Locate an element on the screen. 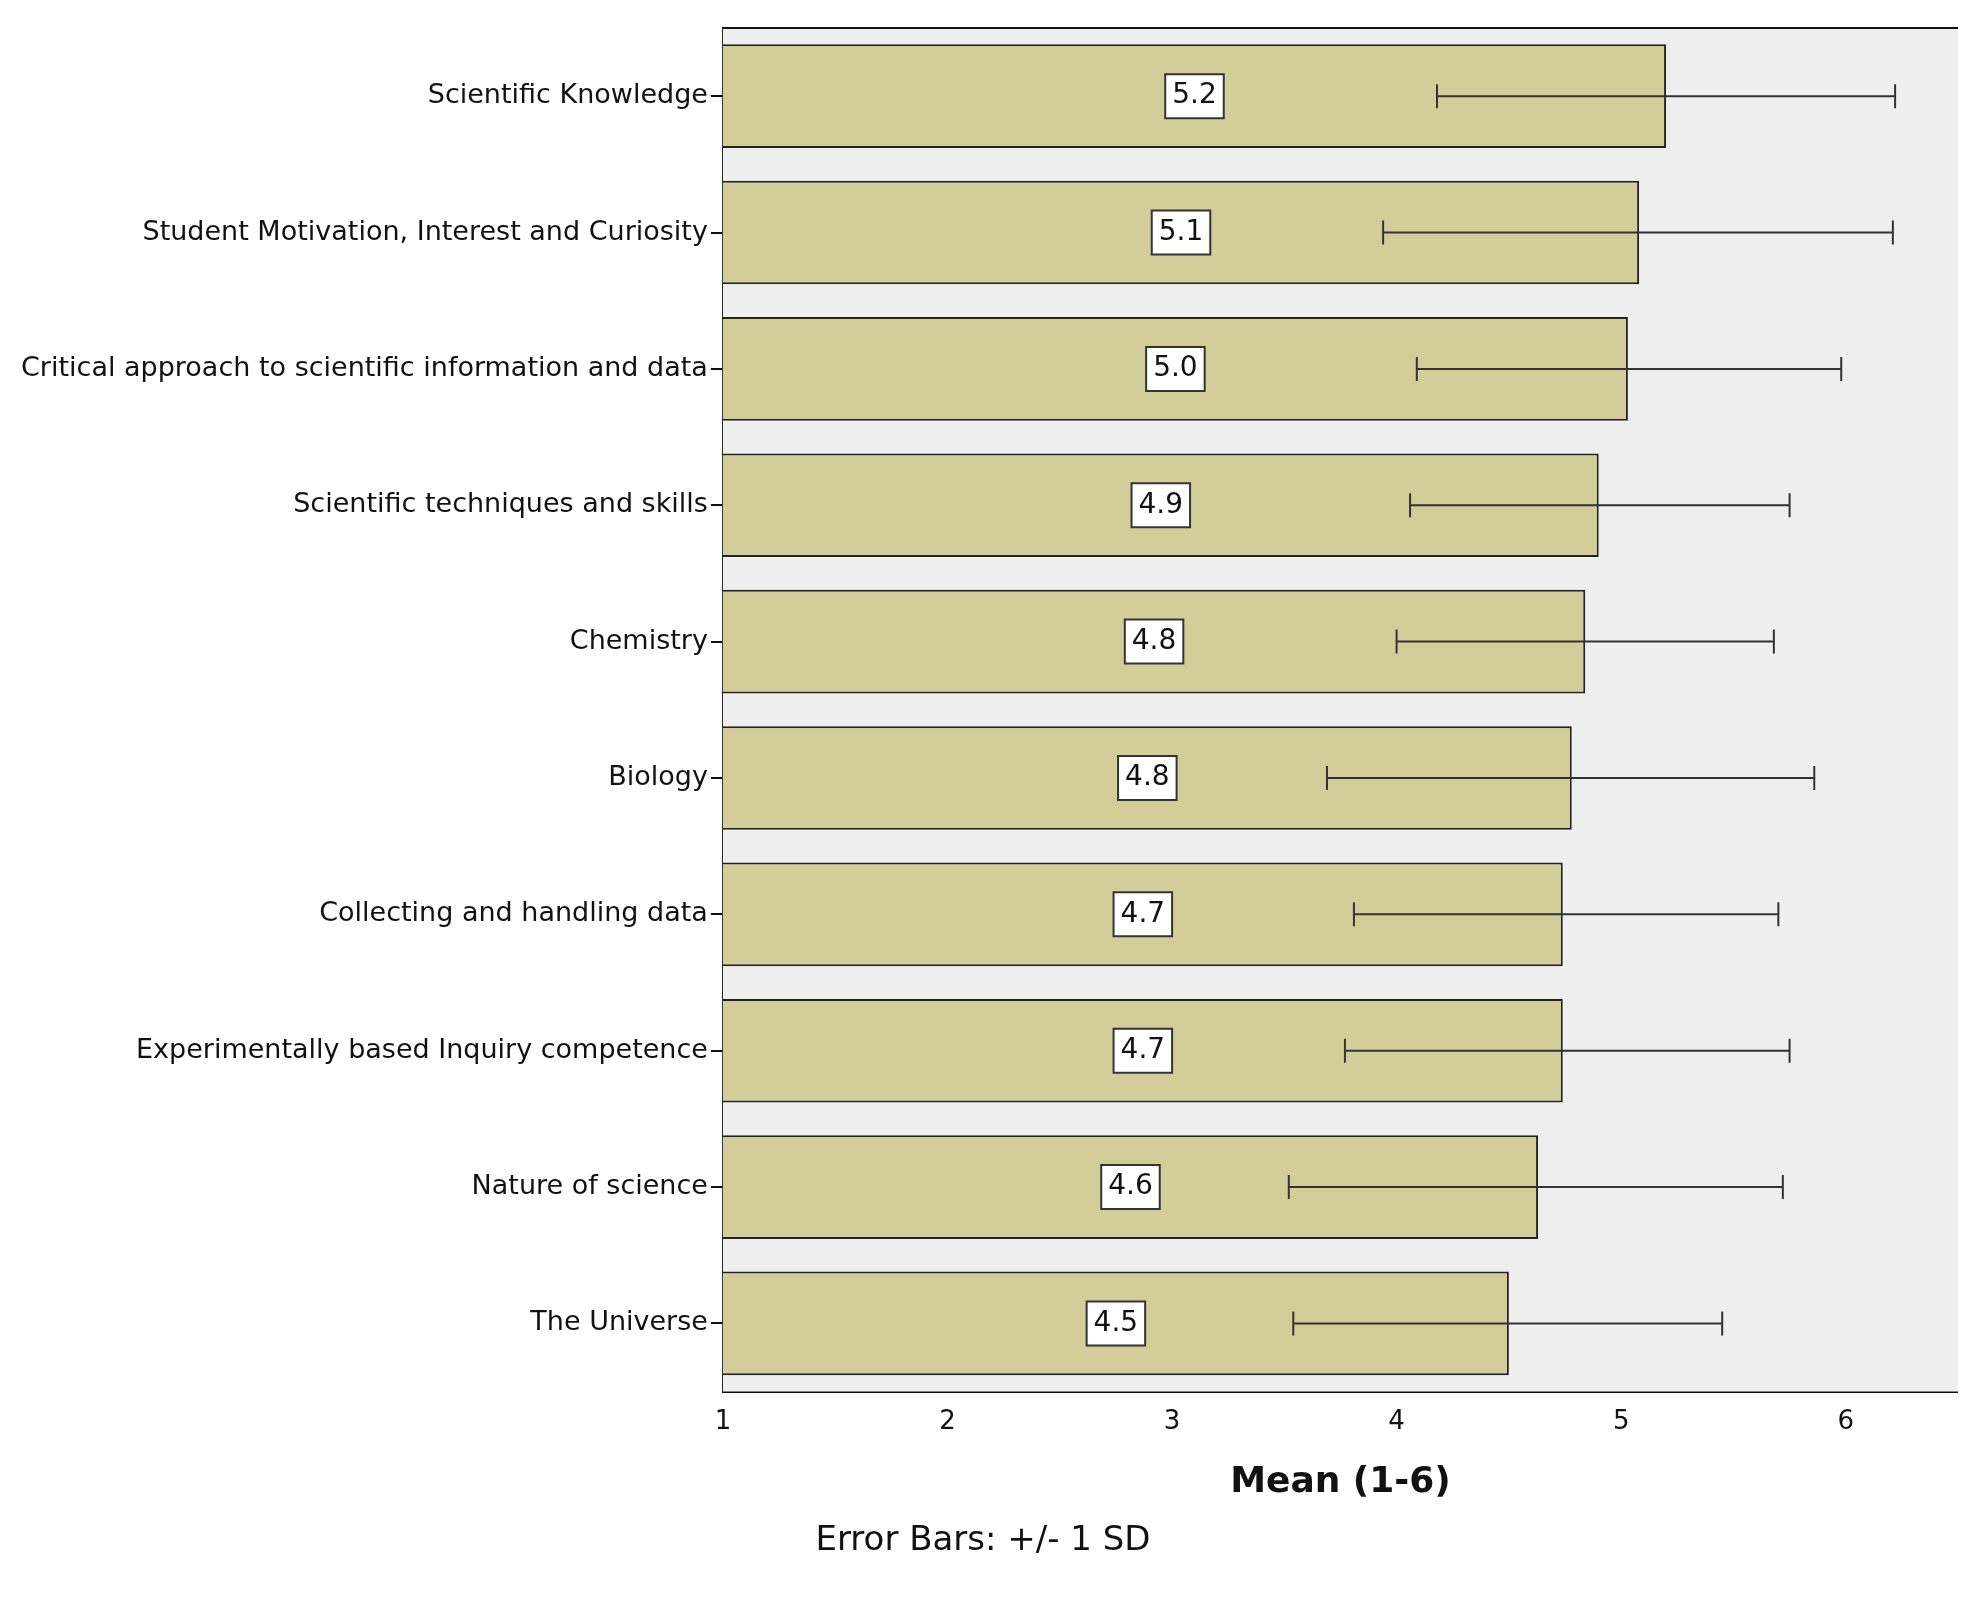 This screenshot has width=1967, height=1600. y-tick-label: Collecting and handling data is located at coordinates (513, 912).